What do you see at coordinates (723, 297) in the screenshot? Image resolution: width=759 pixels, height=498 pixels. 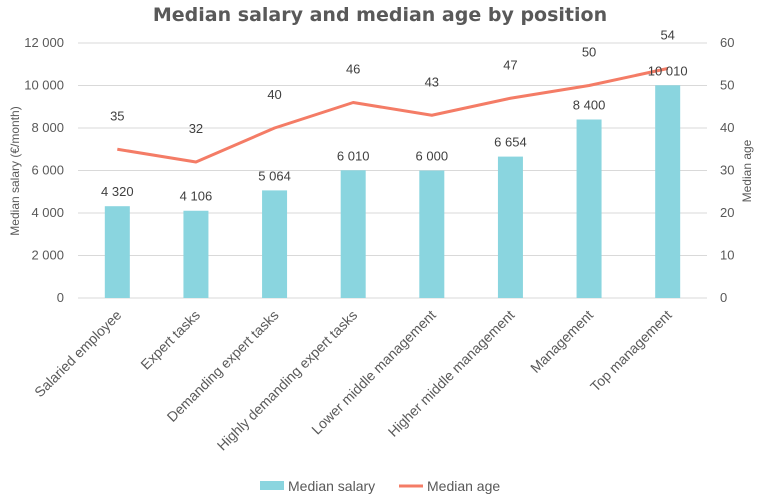 I see `y-tick-right: 0` at bounding box center [723, 297].